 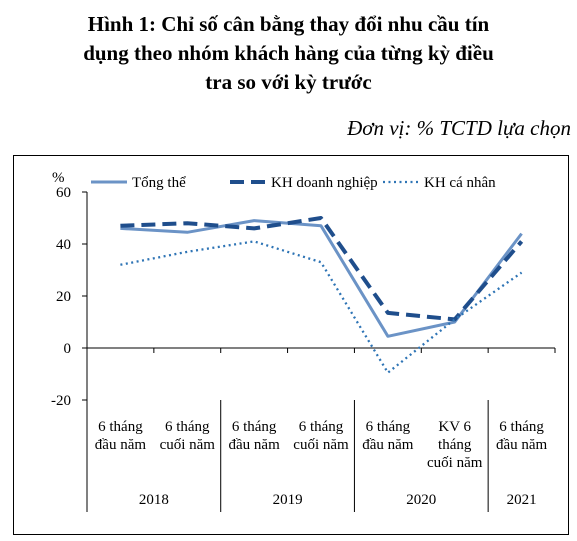 What do you see at coordinates (68, 349) in the screenshot?
I see `y-tick-label: 0` at bounding box center [68, 349].